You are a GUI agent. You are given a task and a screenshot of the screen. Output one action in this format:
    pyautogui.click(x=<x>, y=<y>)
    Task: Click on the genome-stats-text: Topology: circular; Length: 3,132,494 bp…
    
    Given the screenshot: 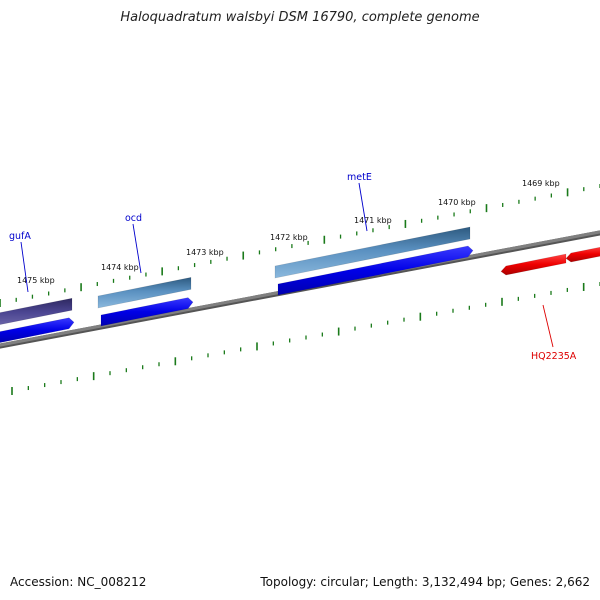 What is the action you would take?
    pyautogui.click(x=425, y=582)
    